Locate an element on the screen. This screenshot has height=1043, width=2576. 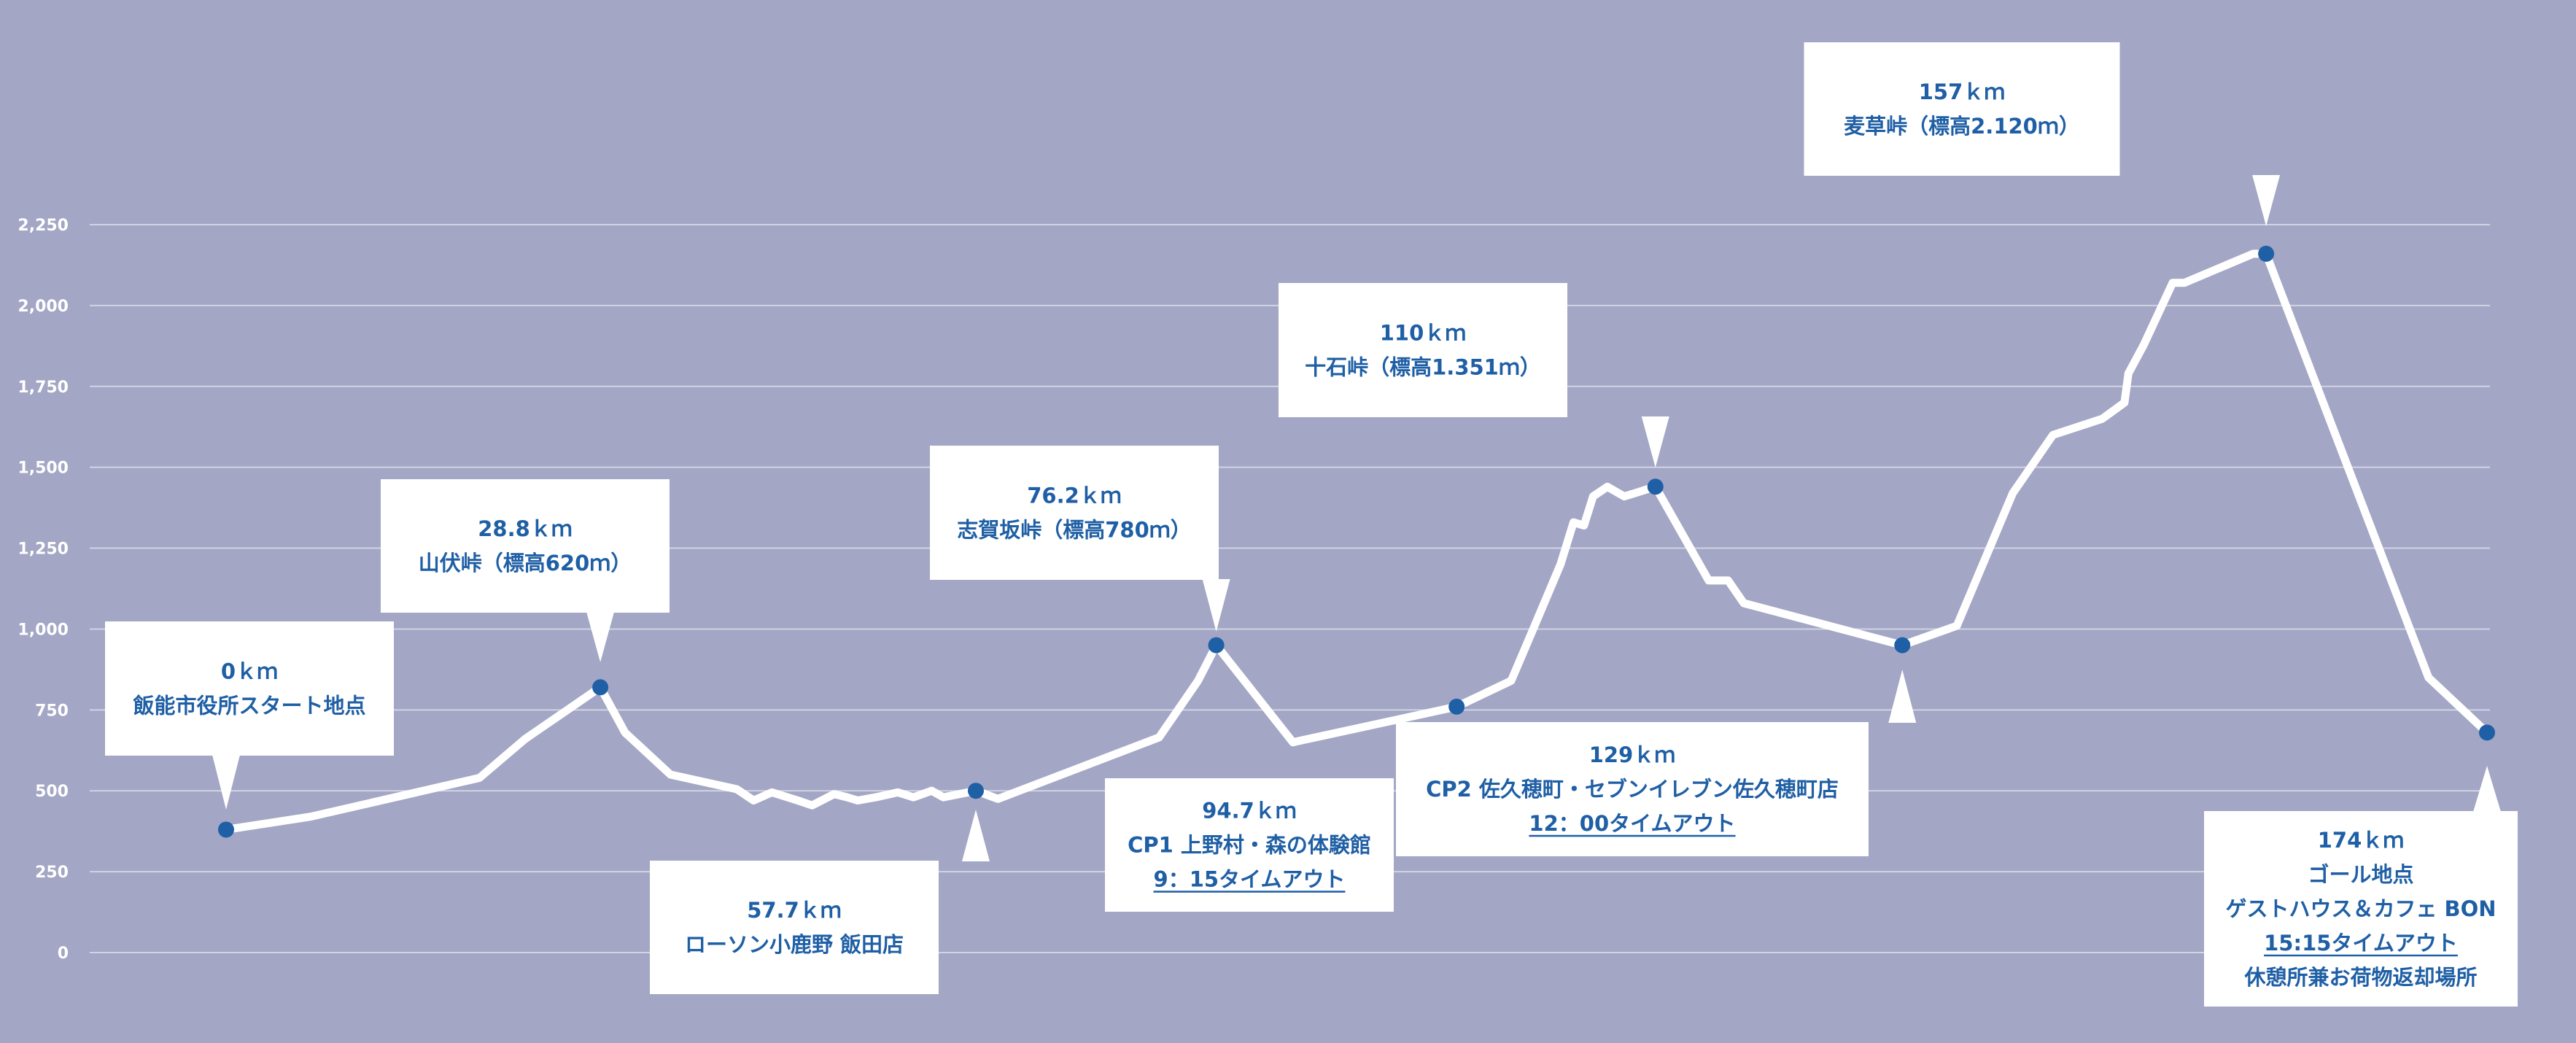
callout-distance: 76.2ｋｍ is located at coordinates (1075, 496).